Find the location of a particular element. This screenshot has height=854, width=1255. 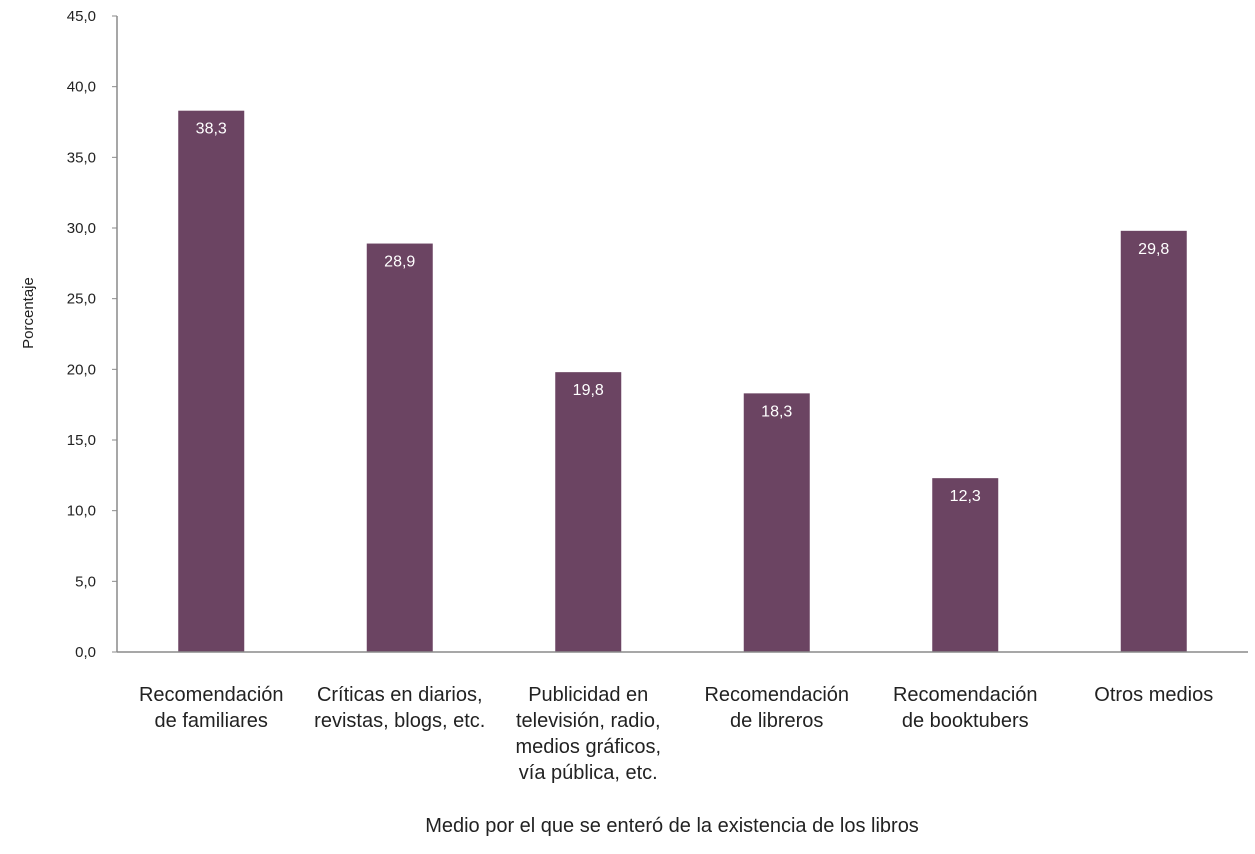

category-label: Recomendación de familiares is located at coordinates (211, 708).